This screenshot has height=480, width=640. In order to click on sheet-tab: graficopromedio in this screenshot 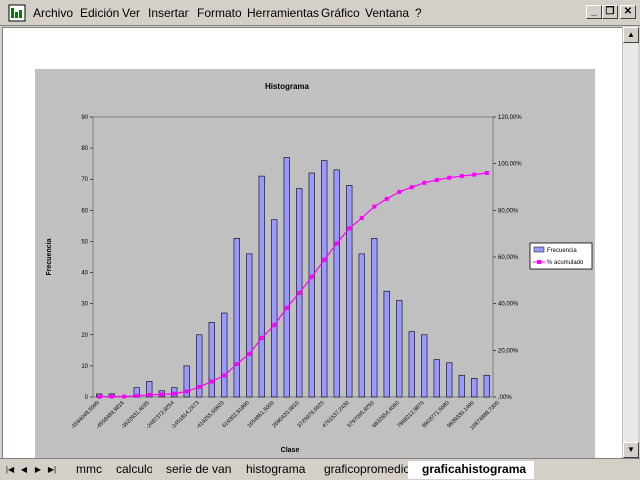, I will do `click(364, 470)`.